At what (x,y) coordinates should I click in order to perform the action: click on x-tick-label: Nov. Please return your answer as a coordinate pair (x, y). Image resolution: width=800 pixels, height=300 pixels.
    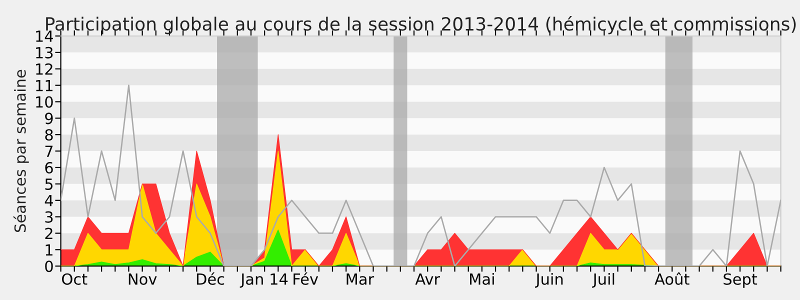
    Looking at the image, I should click on (142, 279).